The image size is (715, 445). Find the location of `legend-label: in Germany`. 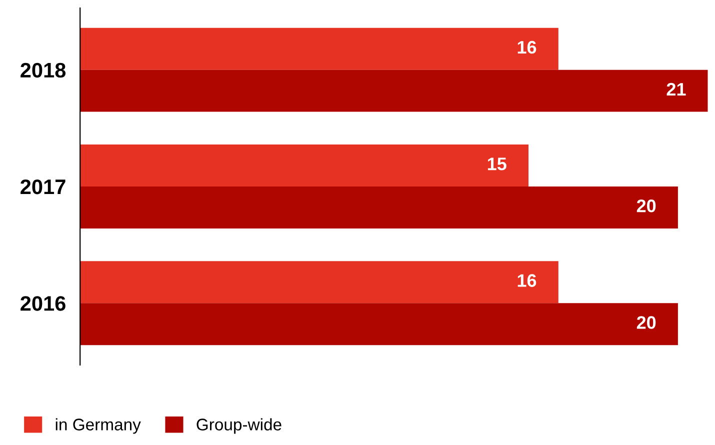

legend-label: in Germany is located at coordinates (98, 426).